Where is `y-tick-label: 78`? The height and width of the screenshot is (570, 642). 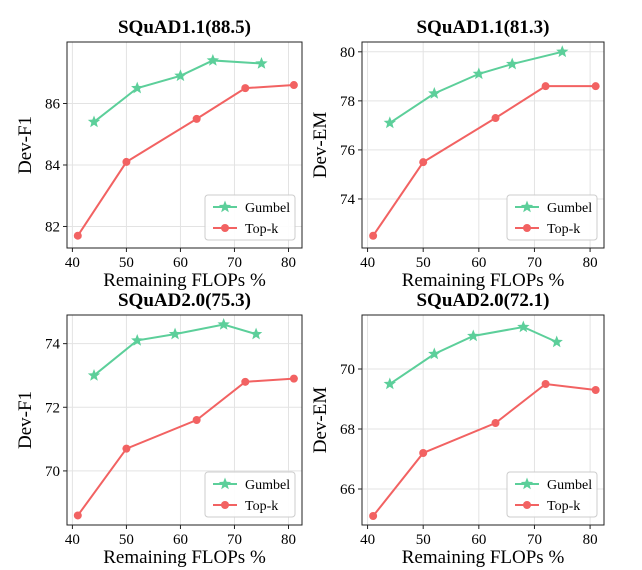
y-tick-label: 78 is located at coordinates (347, 102).